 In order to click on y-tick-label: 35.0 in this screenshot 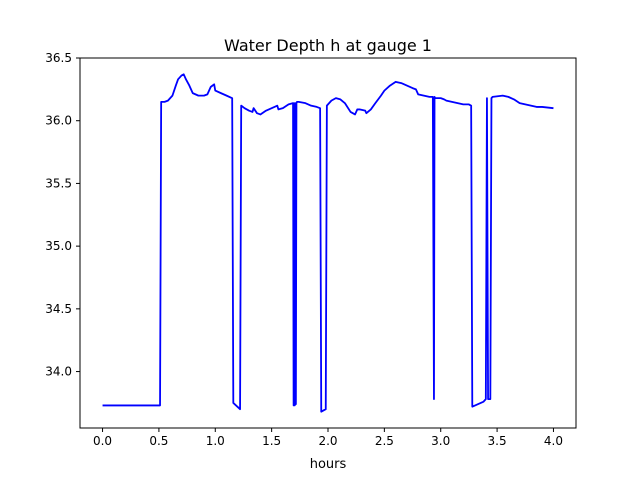, I will do `click(58, 246)`.